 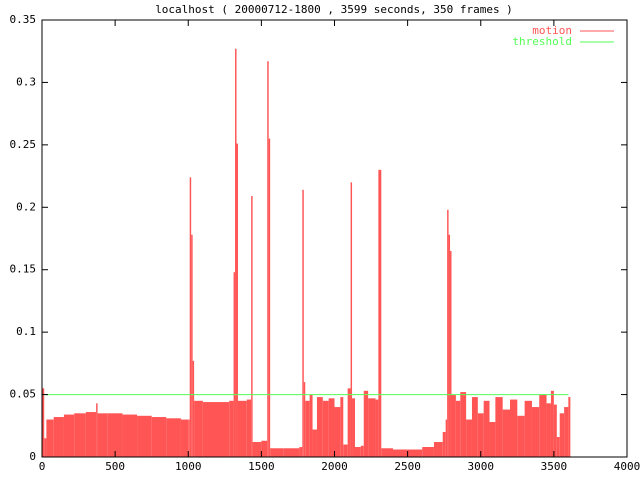 I want to click on x-tick-label: 2500, so click(x=407, y=466).